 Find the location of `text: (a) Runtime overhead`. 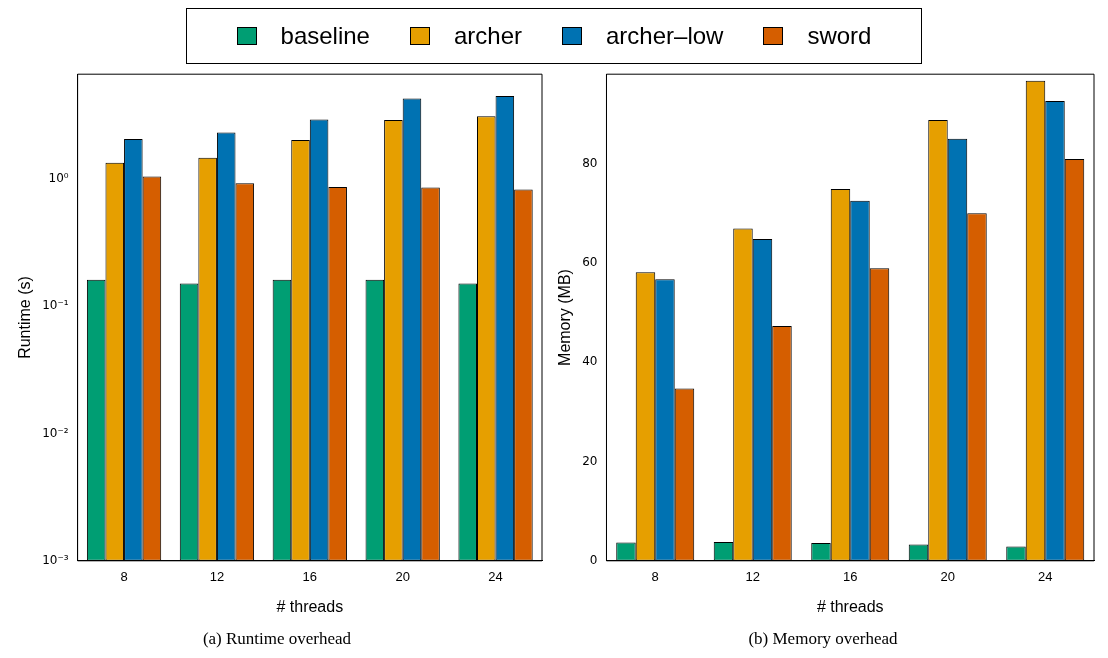

text: (a) Runtime overhead is located at coordinates (277, 639).